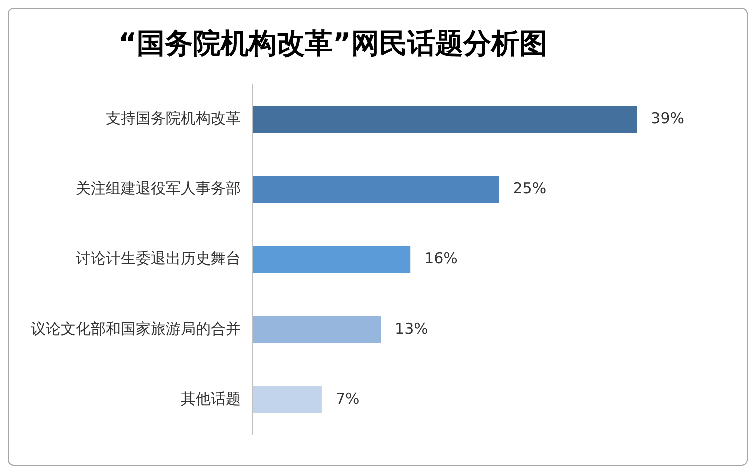 This screenshot has height=474, width=756. Describe the element at coordinates (530, 189) in the screenshot. I see `data-label: 25%` at that location.